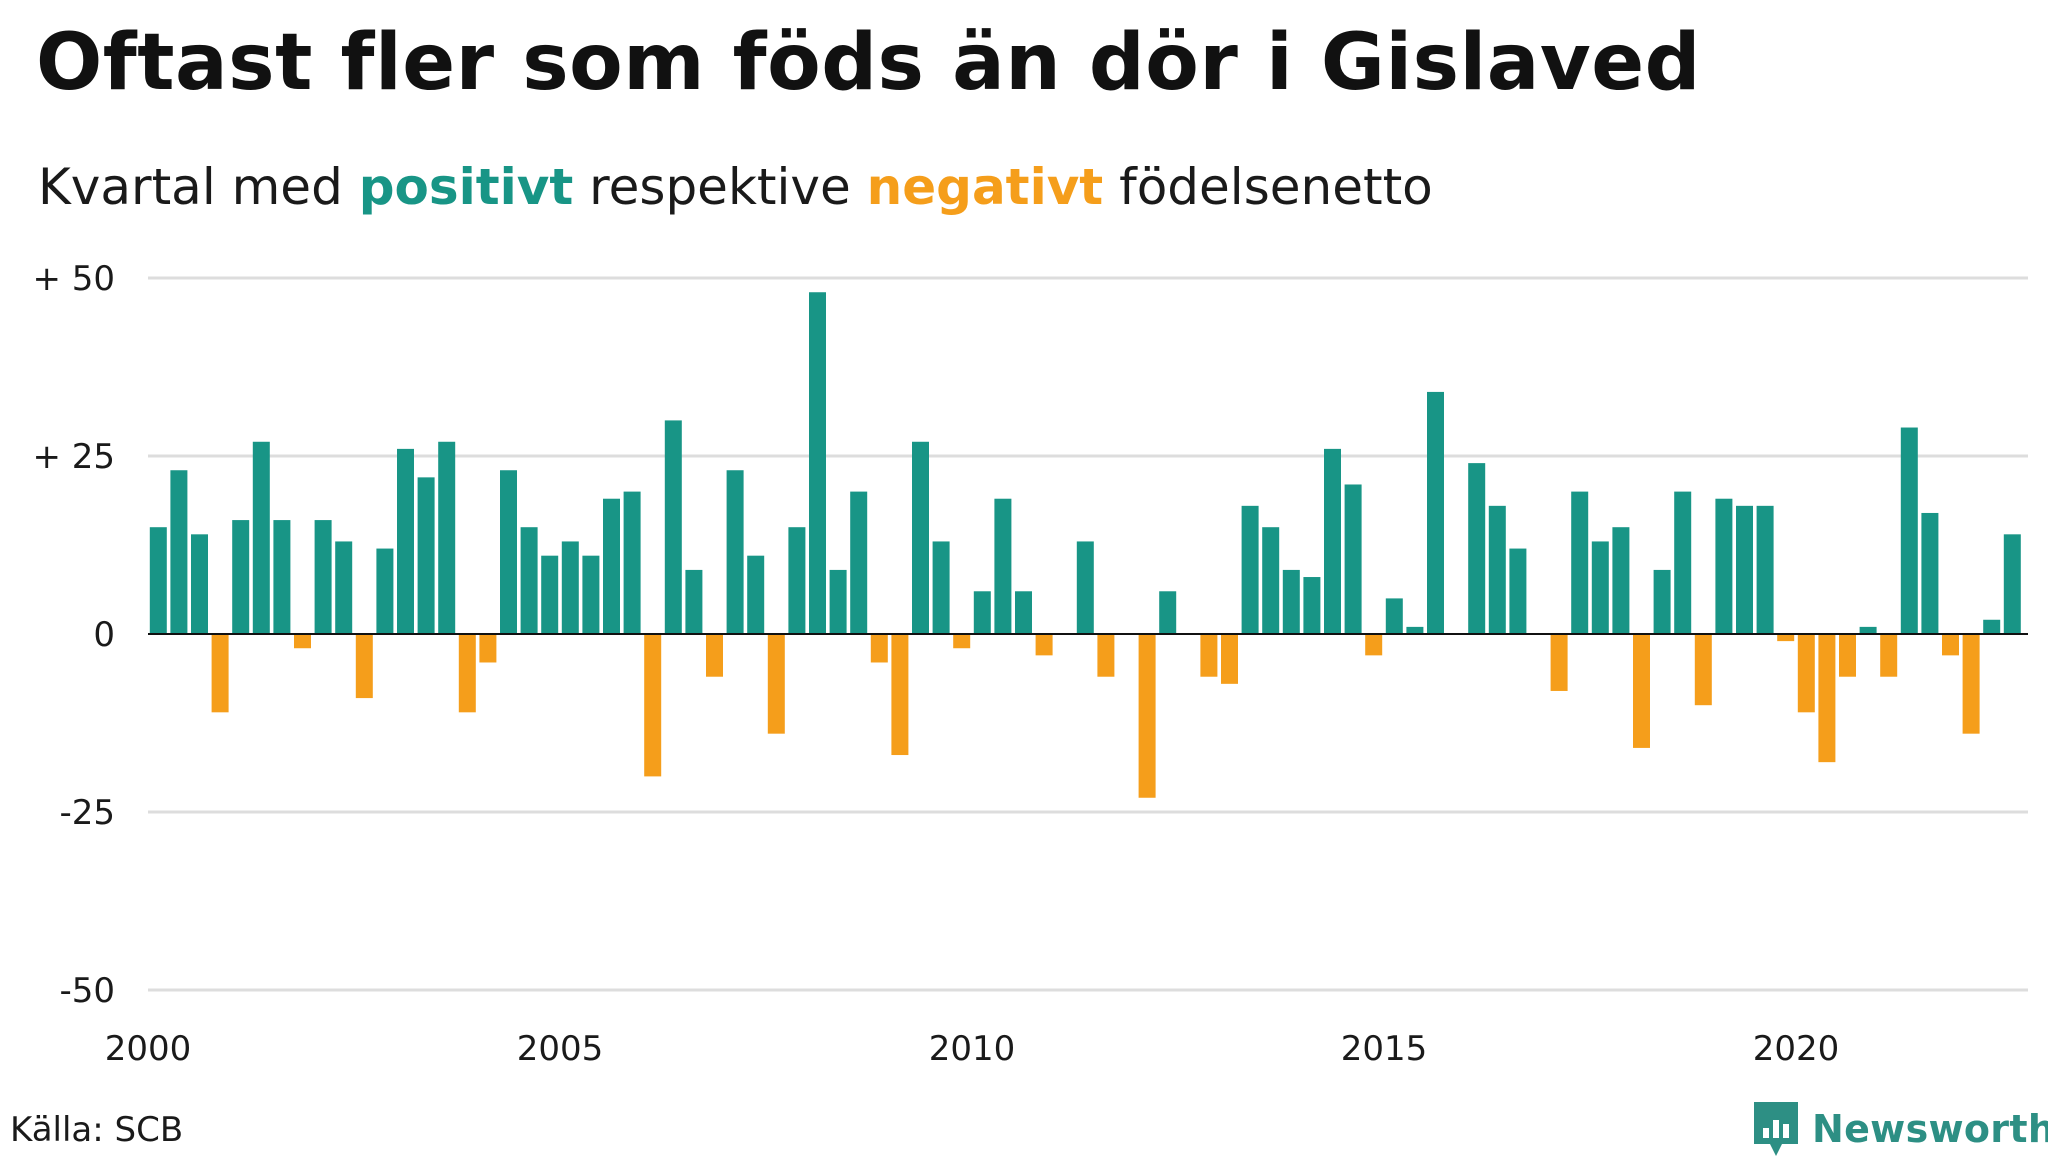 This screenshot has height=1156, width=2048. I want to click on subtitle-suffix: födelsenetto, so click(1268, 187).